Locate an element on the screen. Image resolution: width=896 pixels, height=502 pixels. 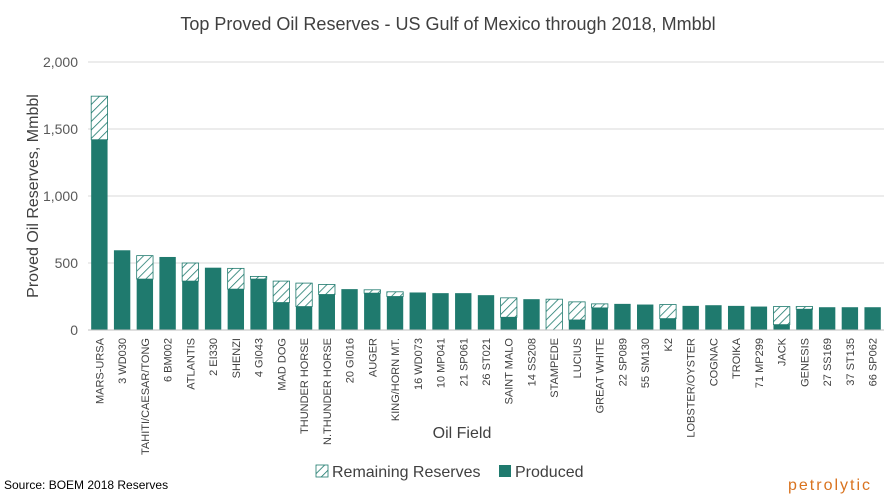
x-tick-label: 22 SP089 is located at coordinates (623, 362).